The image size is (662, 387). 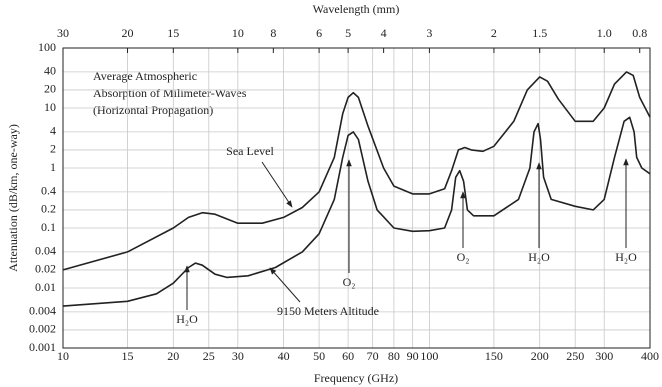 What do you see at coordinates (53, 167) in the screenshot?
I see `y-tick-label: 1` at bounding box center [53, 167].